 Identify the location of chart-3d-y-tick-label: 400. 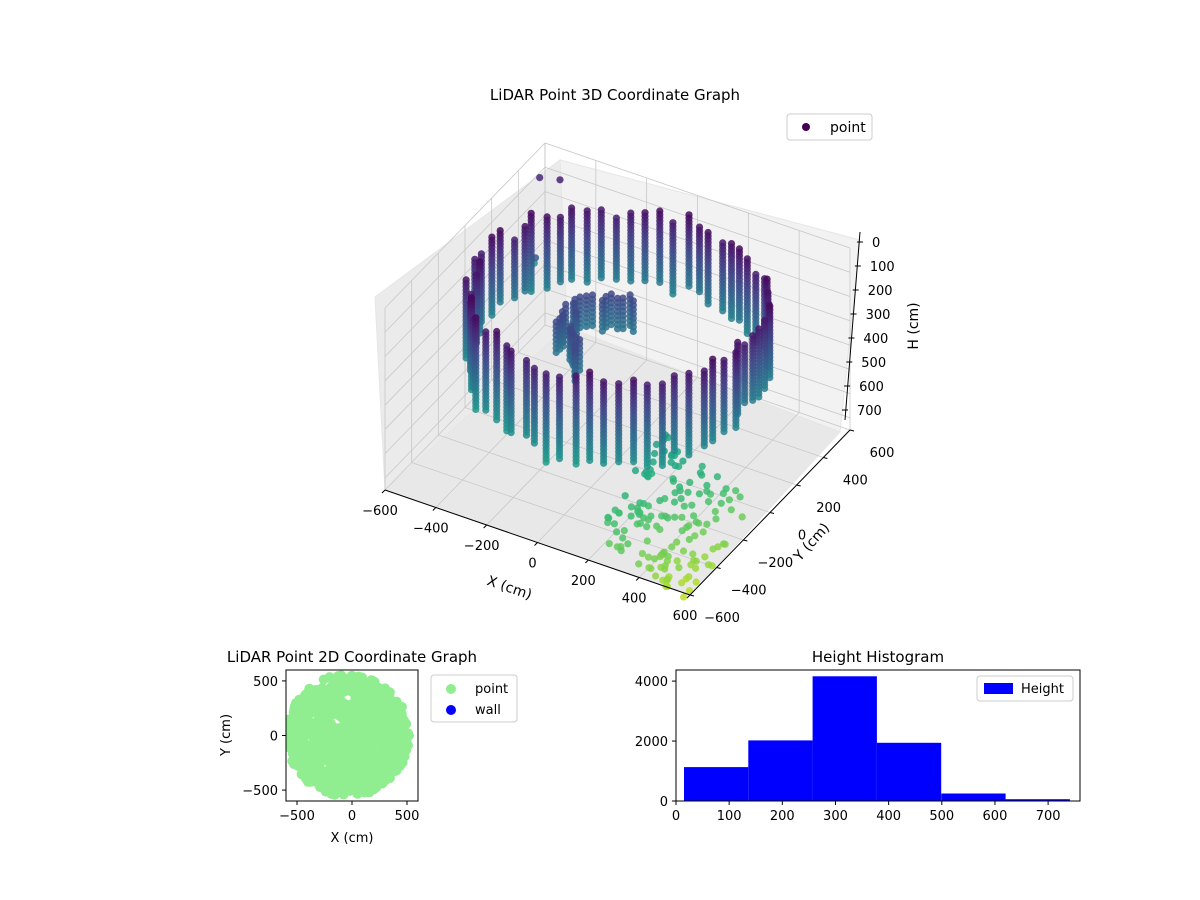
(855, 481).